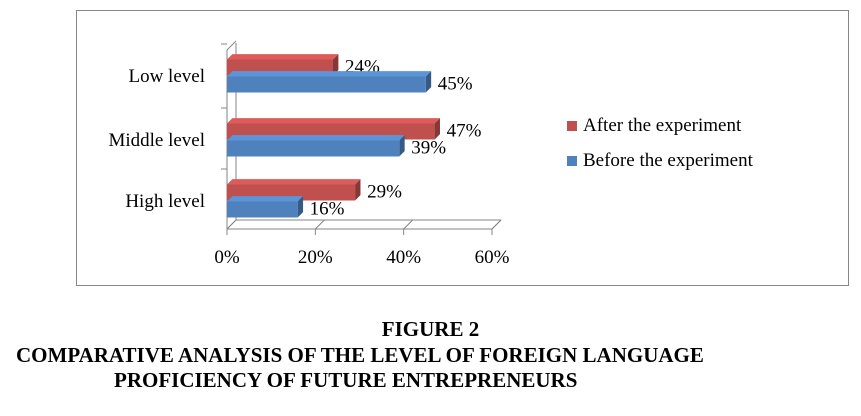 This screenshot has width=861, height=416. What do you see at coordinates (166, 76) in the screenshot?
I see `category-label: Low level` at bounding box center [166, 76].